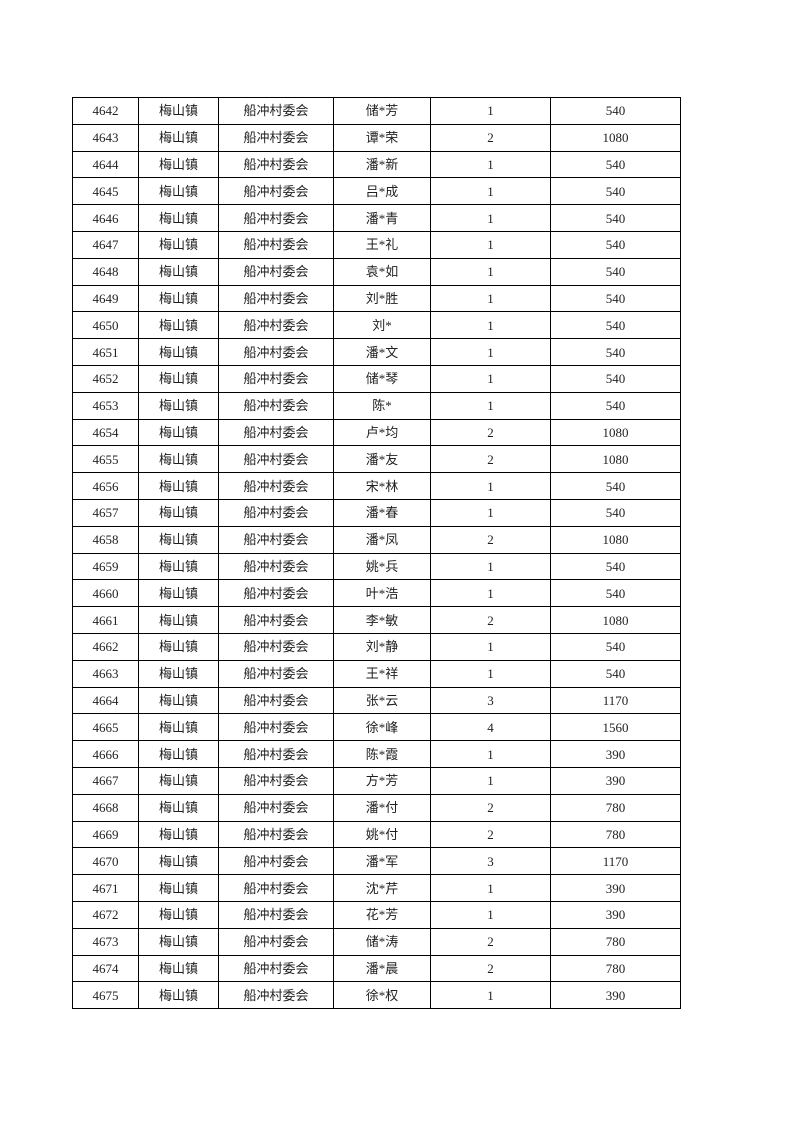 This screenshot has width=793, height=1122. I want to click on table-row: 4643 梅山镇 船冲村委会 谭*荣 2 1080, so click(376, 137).